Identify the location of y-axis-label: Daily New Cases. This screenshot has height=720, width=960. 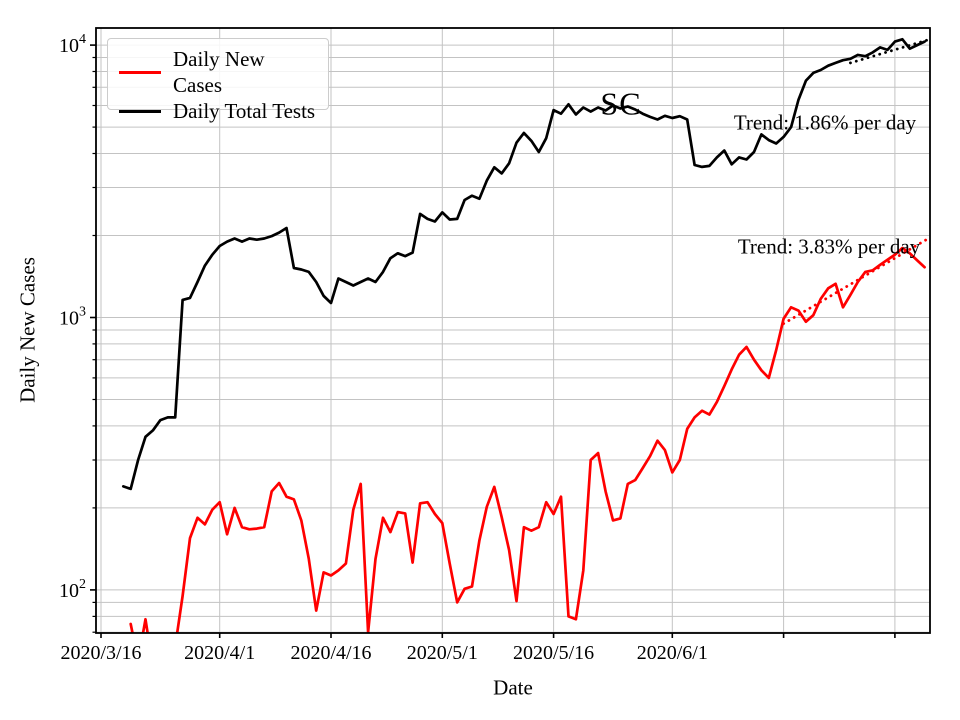
(27, 330).